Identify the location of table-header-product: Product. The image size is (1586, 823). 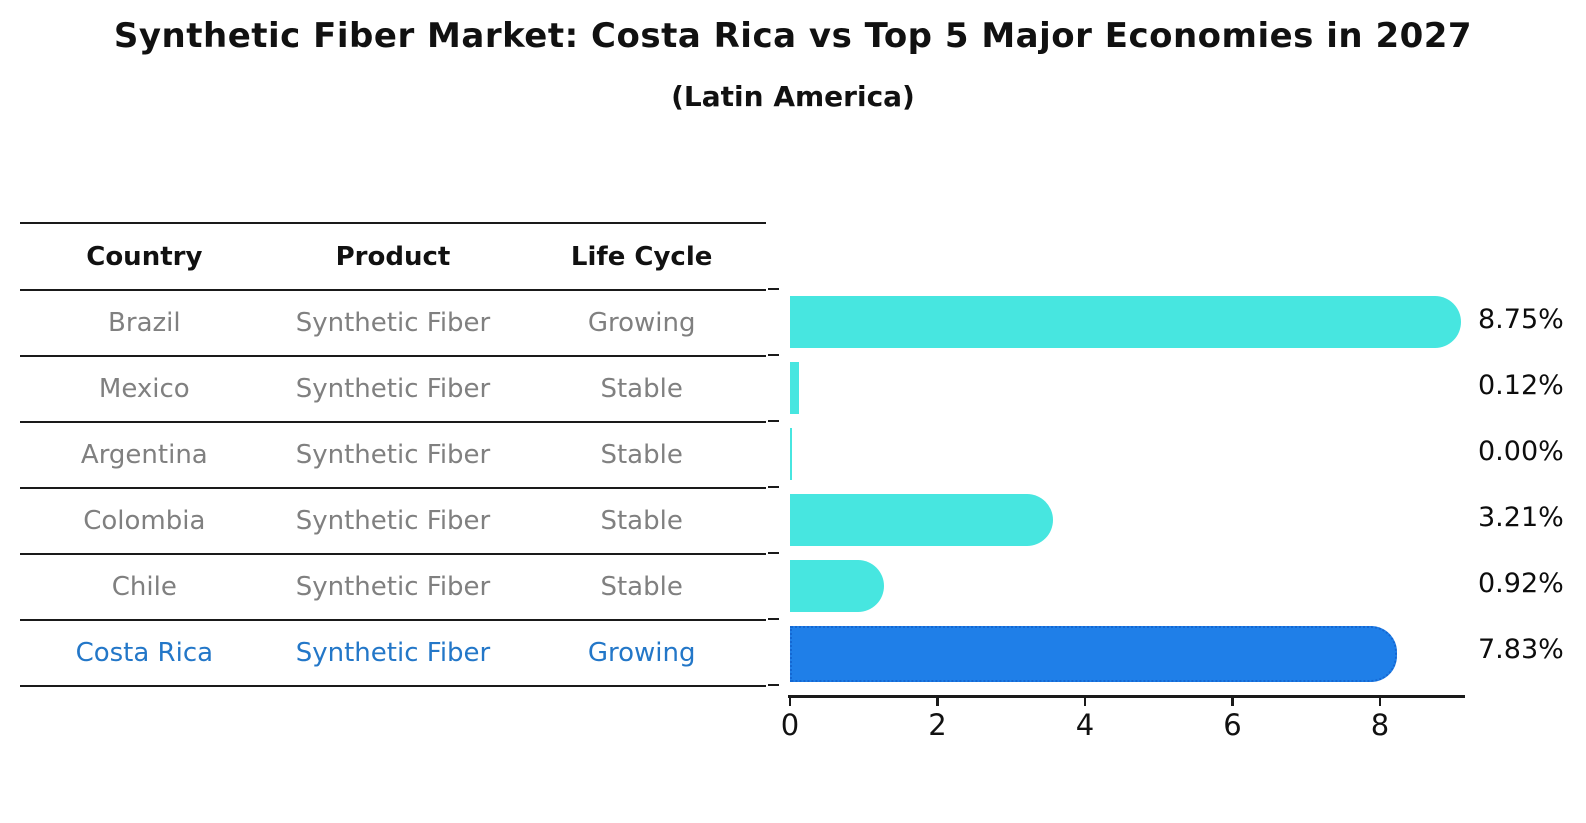
(393, 256).